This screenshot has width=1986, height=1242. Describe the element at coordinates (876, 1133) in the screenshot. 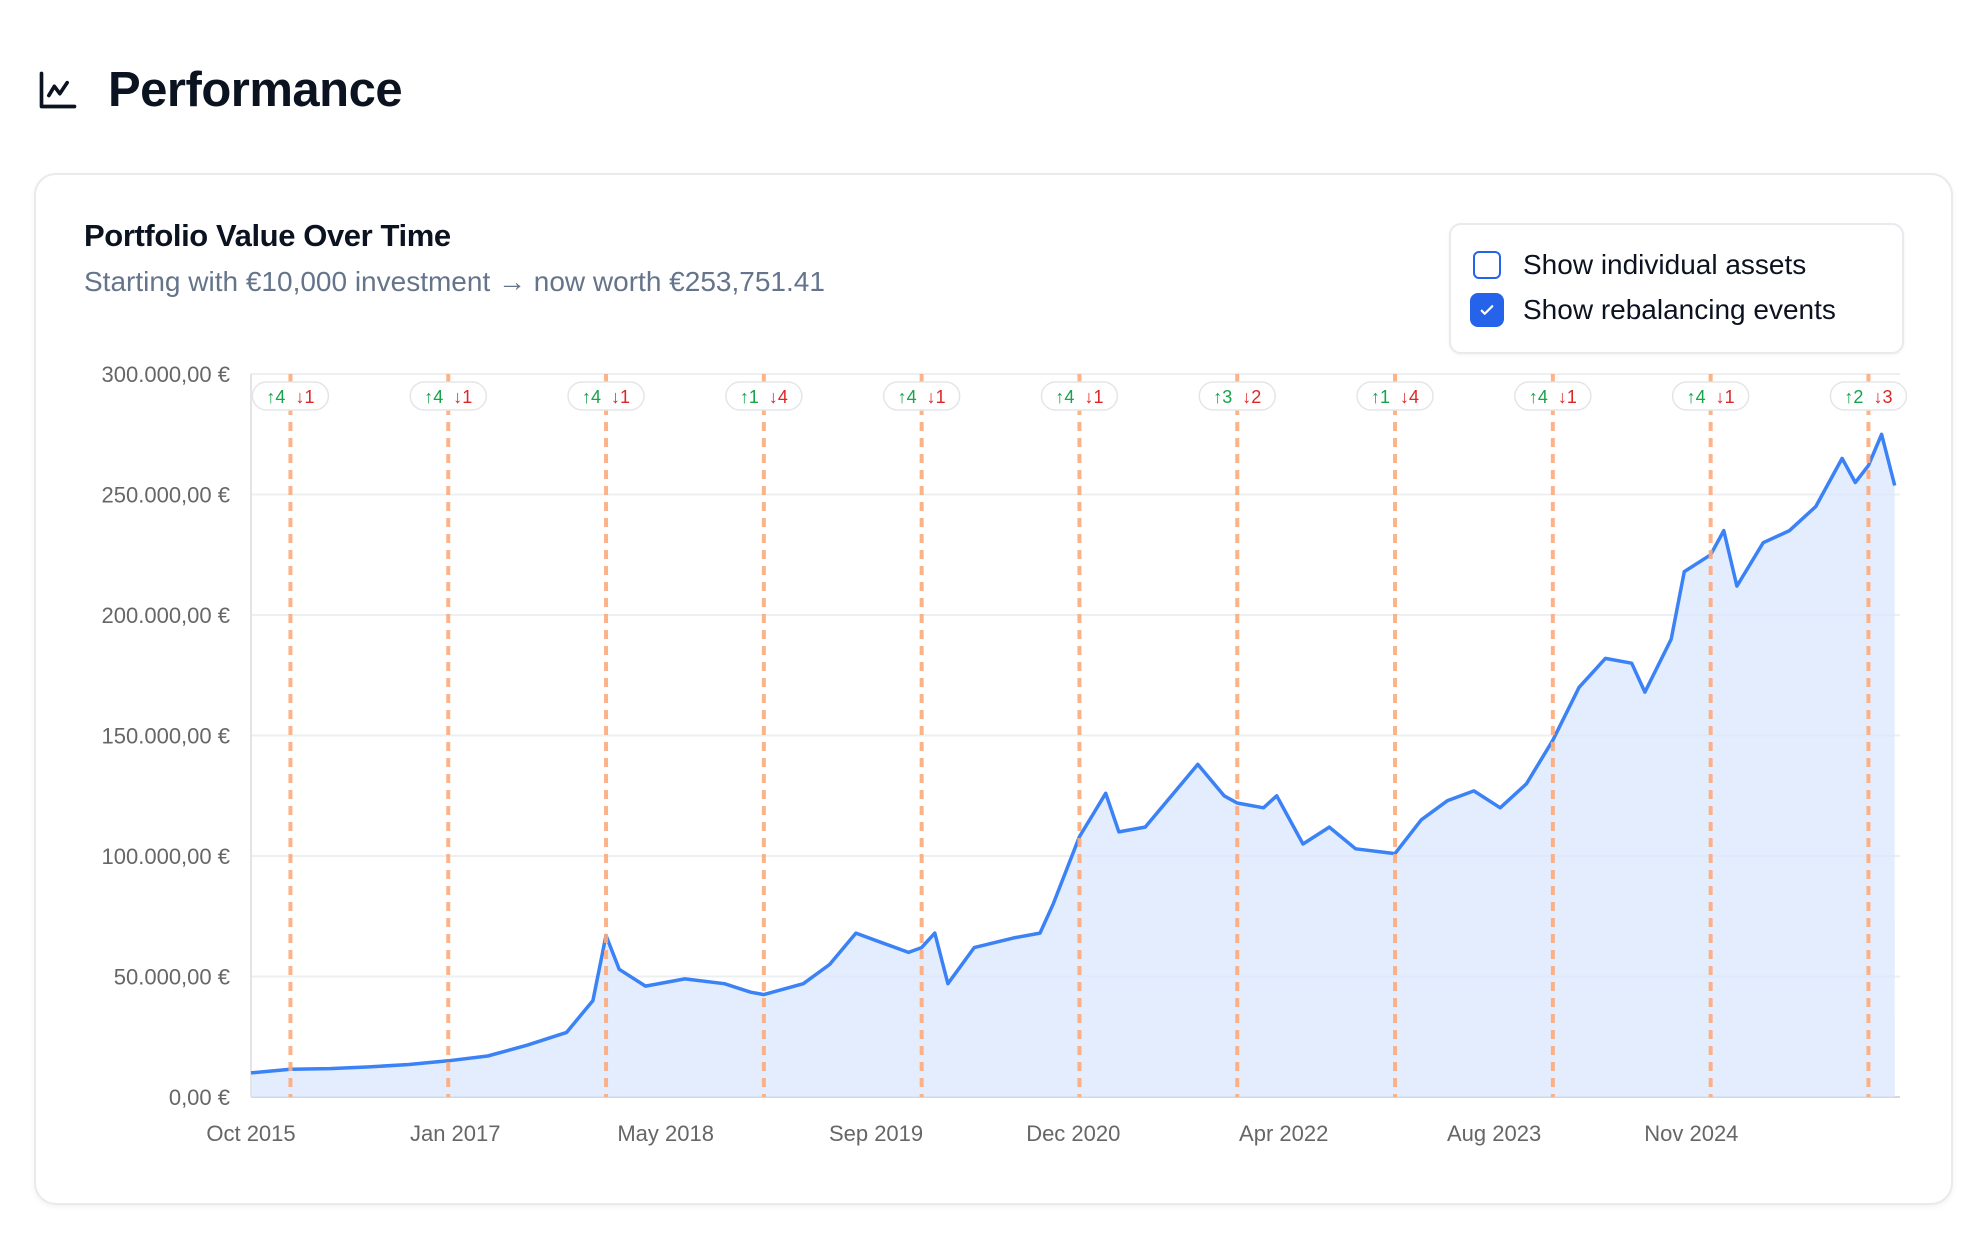

I see `x-tick-label: Sep 2019` at that location.